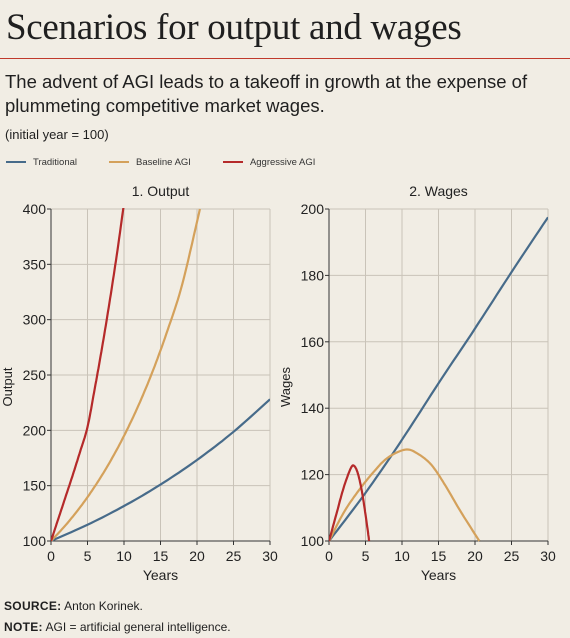  Describe the element at coordinates (88, 375) in the screenshot. I see `series-line-aggressive-output` at that location.